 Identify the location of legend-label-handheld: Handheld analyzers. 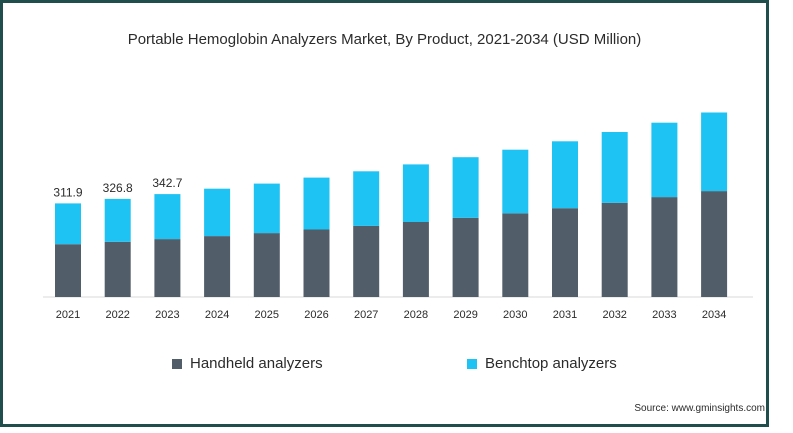
(256, 363).